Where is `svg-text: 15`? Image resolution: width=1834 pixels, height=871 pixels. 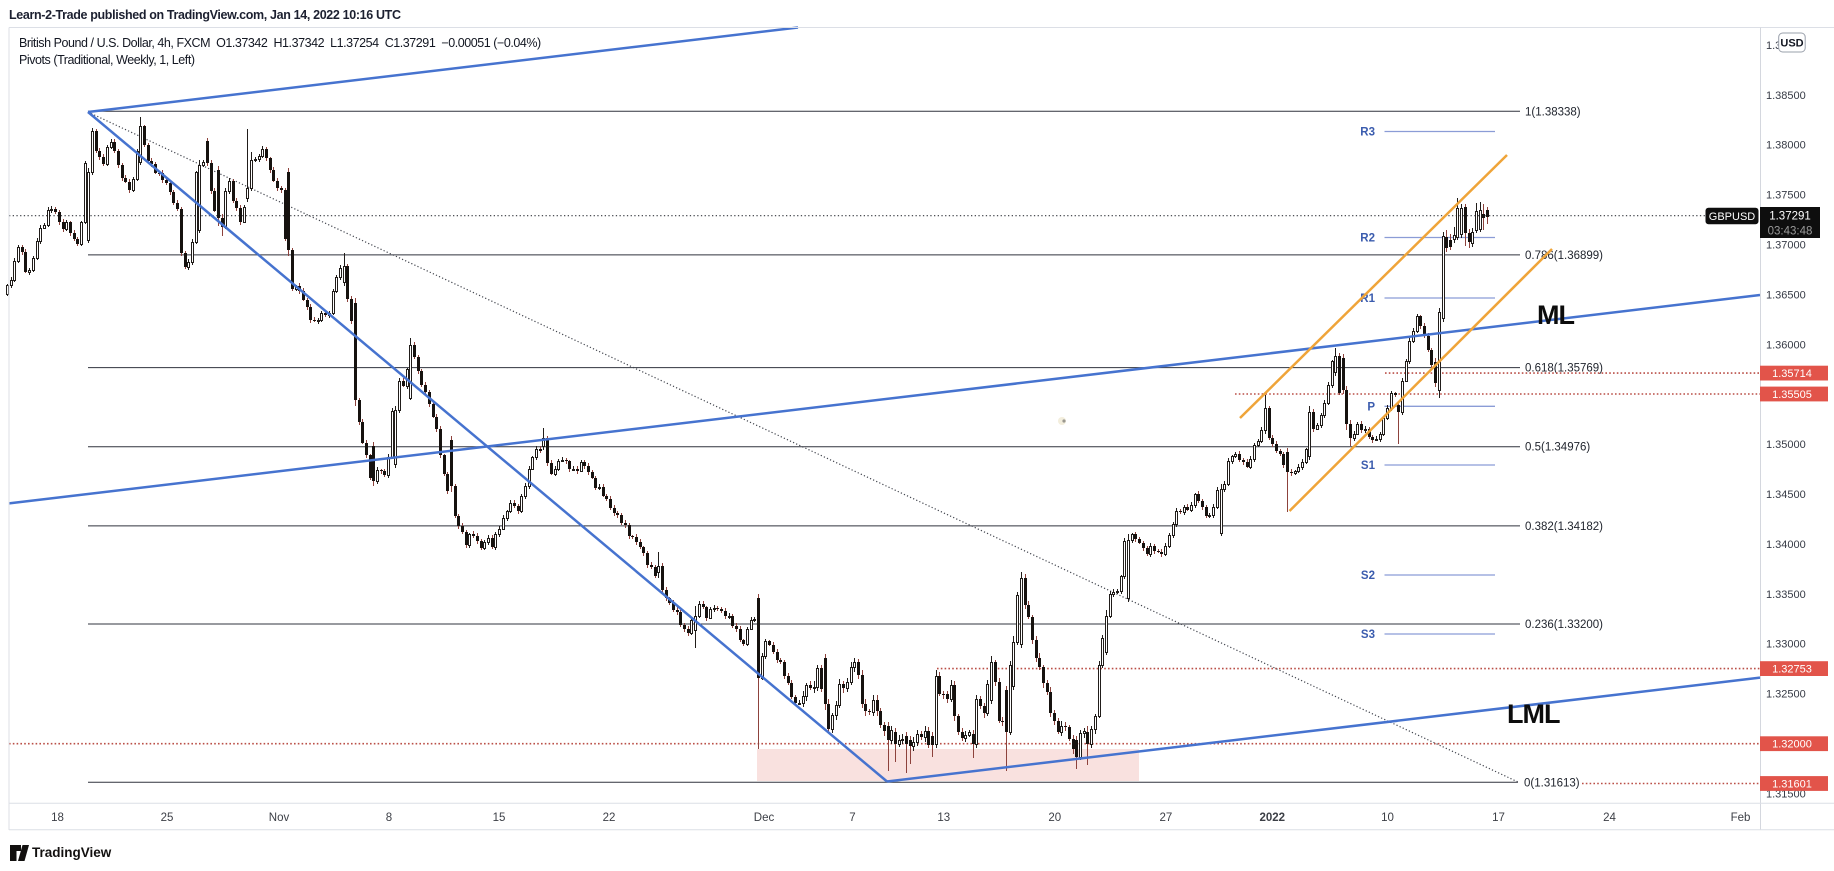
svg-text: 15 is located at coordinates (499, 818).